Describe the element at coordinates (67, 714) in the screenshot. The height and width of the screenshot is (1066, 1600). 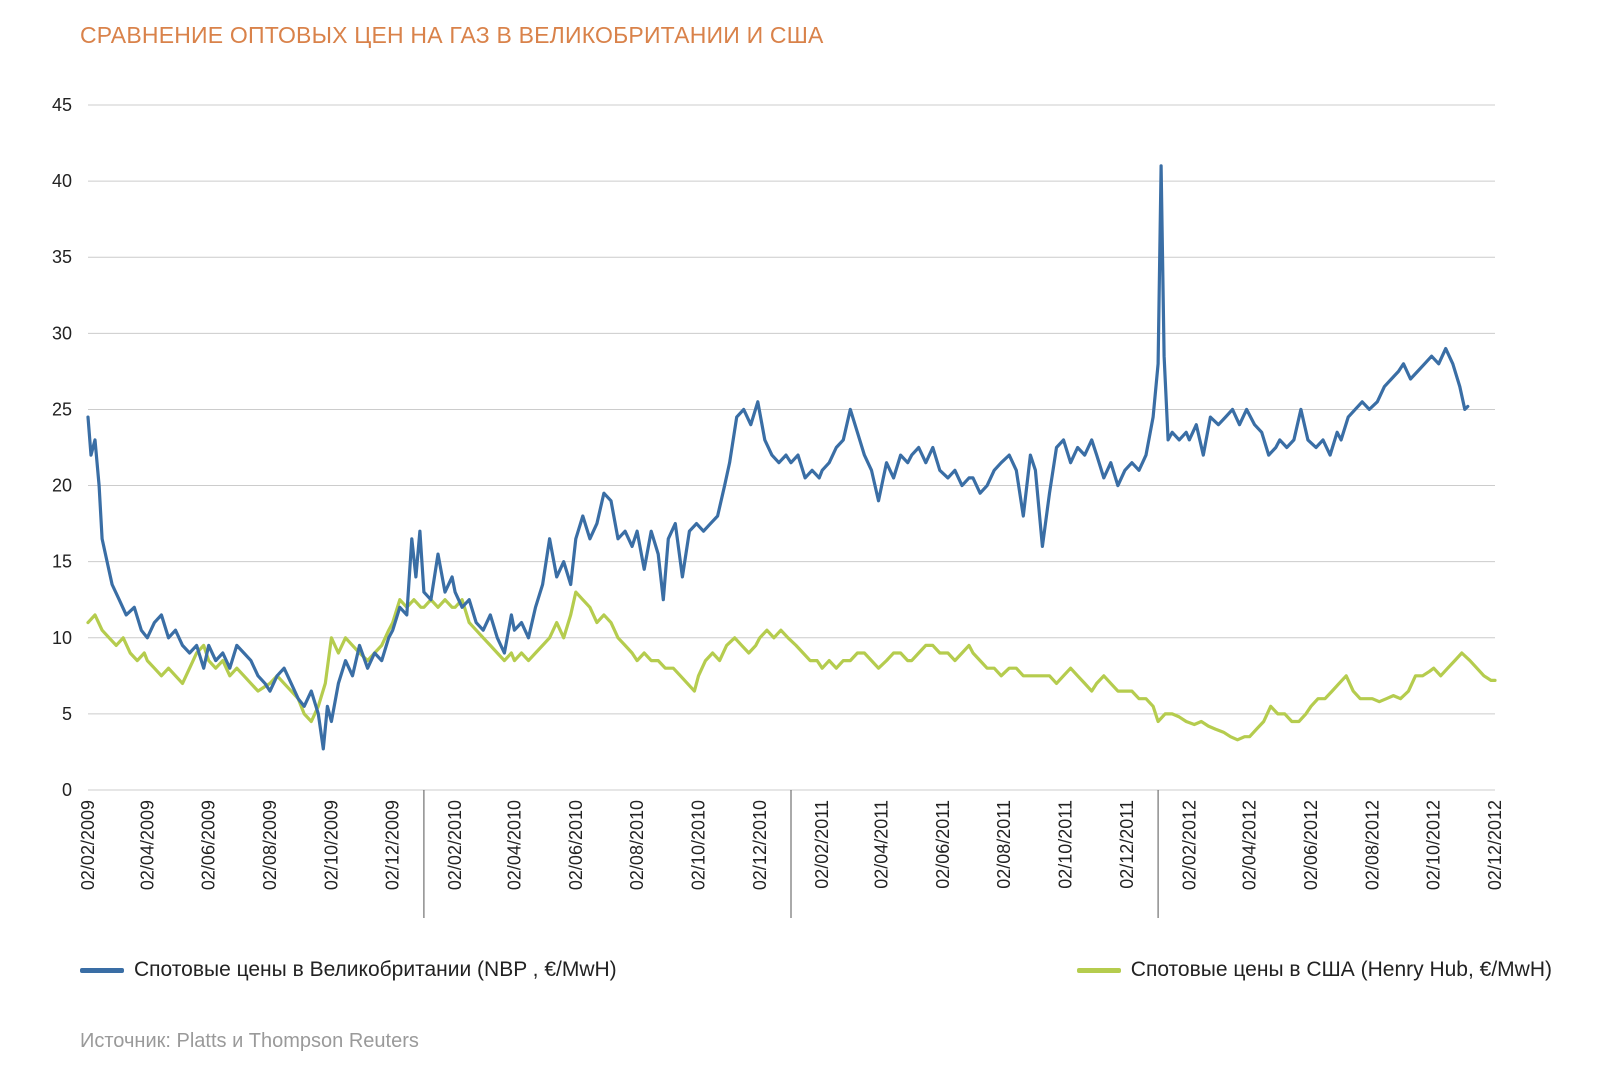
I see `y-tick-label: 5` at that location.